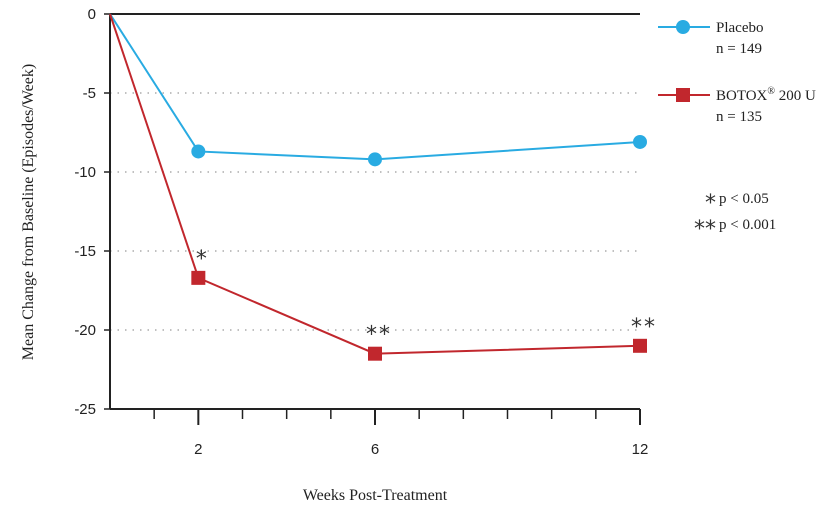  What do you see at coordinates (85, 172) in the screenshot?
I see `y-tick-label: -10` at bounding box center [85, 172].